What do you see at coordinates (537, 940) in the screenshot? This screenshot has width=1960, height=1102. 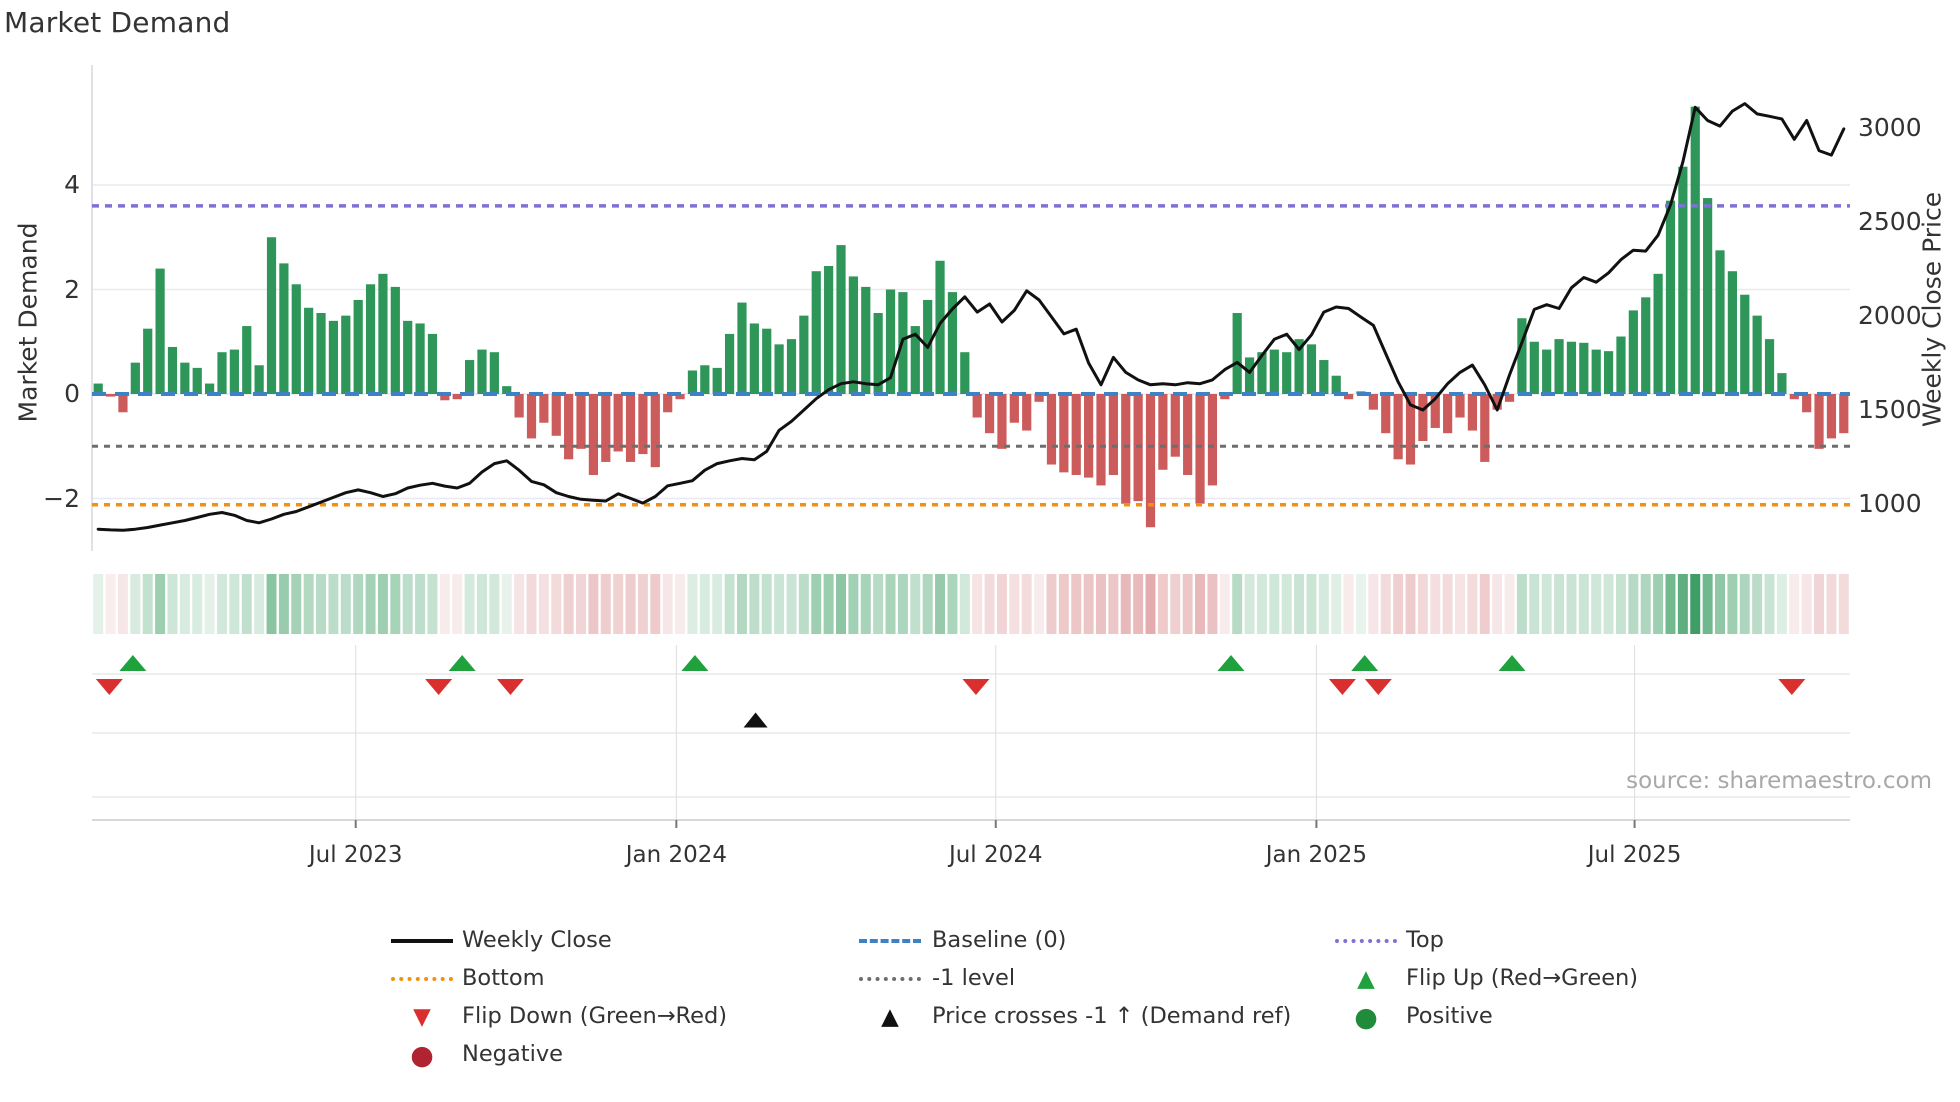 I see `legend-label: Weekly Close` at bounding box center [537, 940].